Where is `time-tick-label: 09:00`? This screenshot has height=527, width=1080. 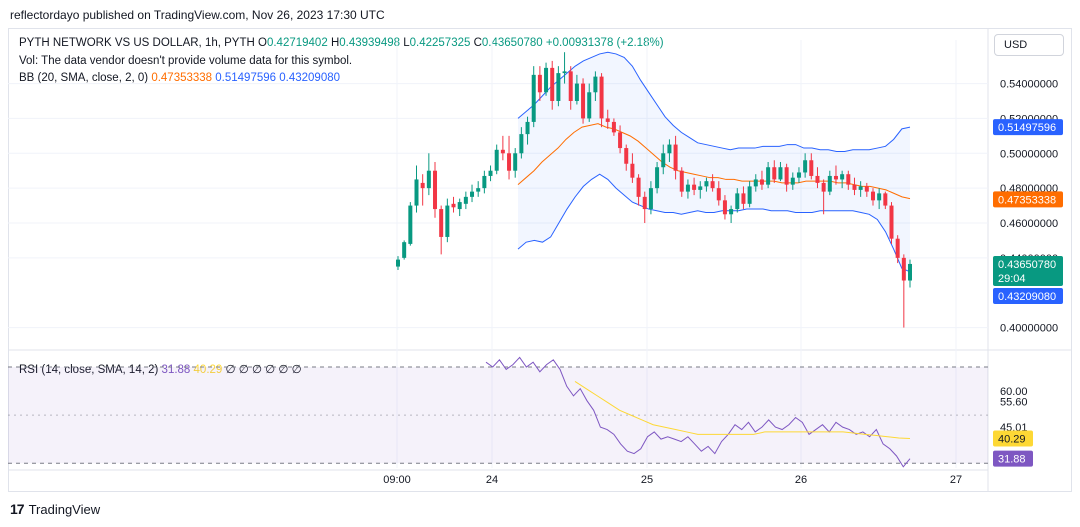
time-tick-label: 09:00 is located at coordinates (397, 480).